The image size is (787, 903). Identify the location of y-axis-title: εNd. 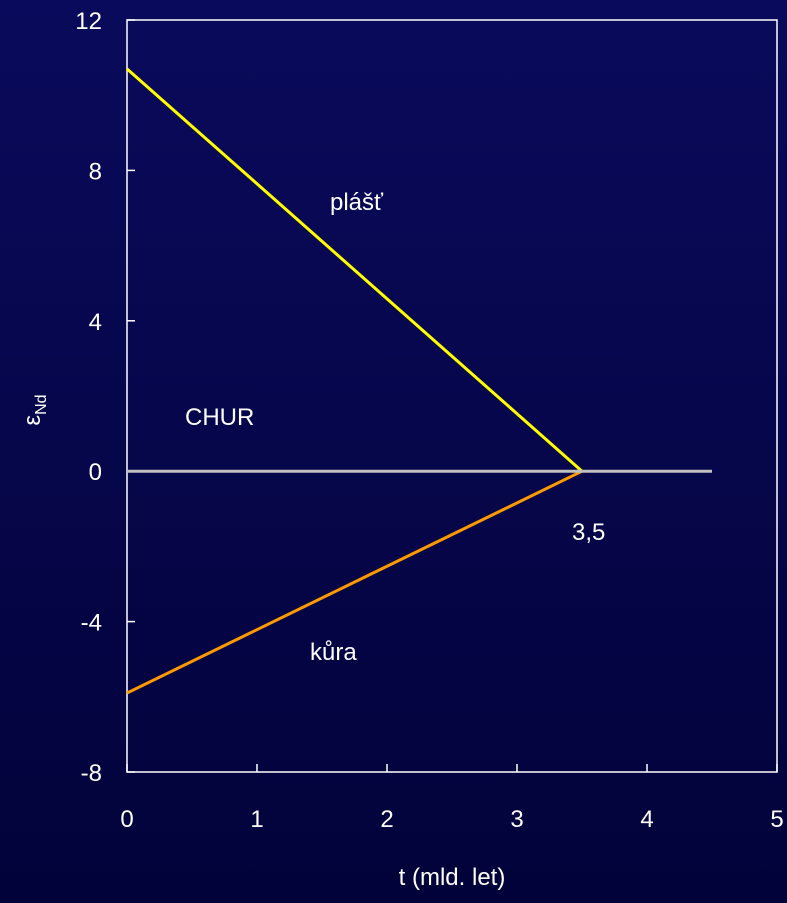
(34, 409).